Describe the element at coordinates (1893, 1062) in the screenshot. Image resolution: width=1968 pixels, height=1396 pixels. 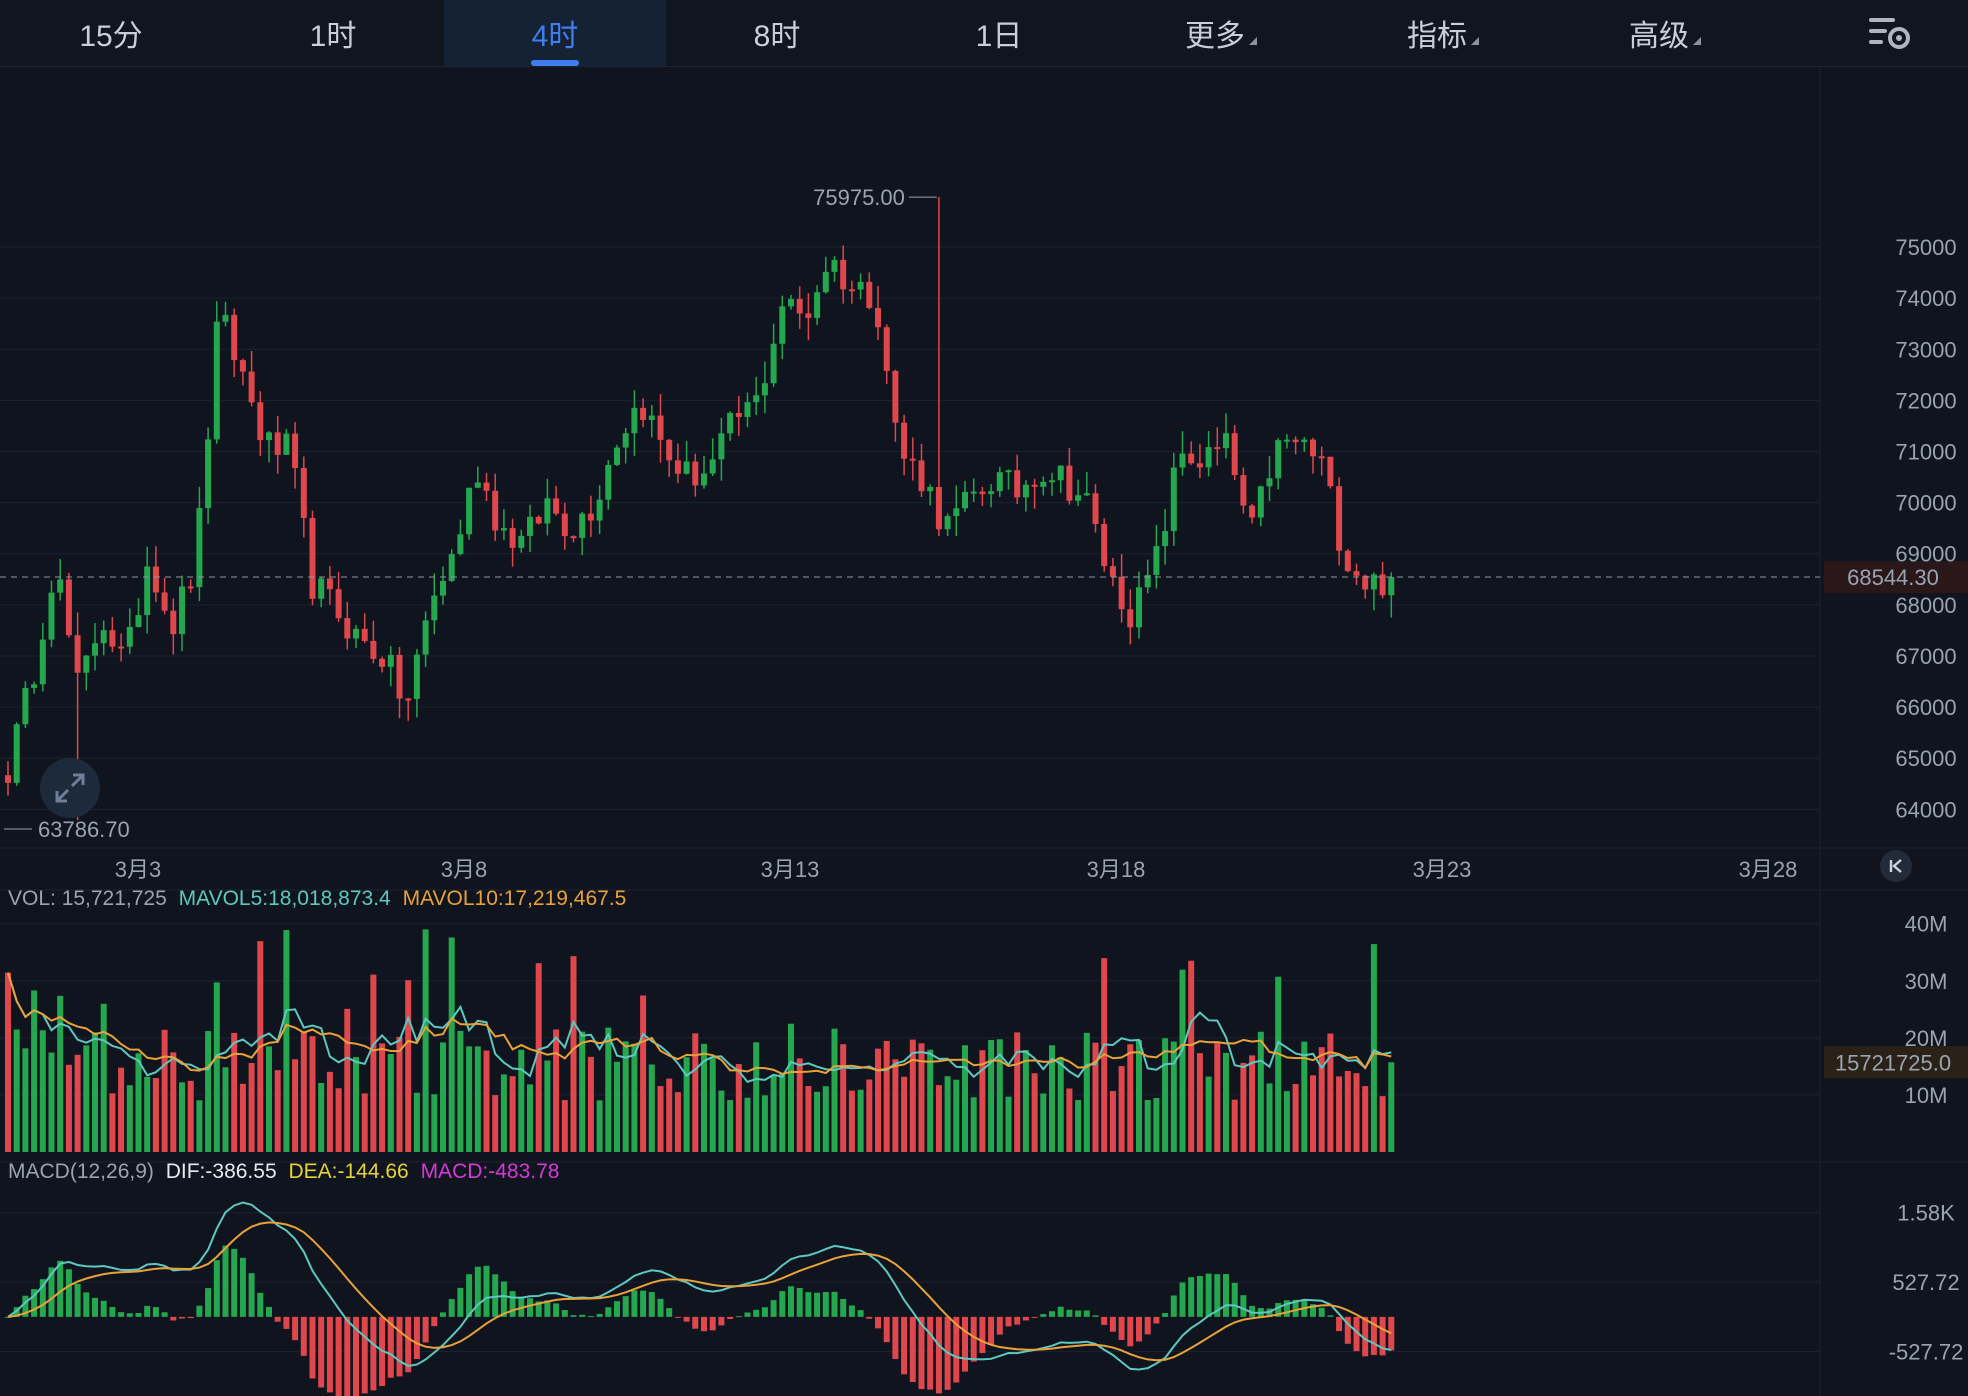
I see `vol-current-label: 15721725.0` at that location.